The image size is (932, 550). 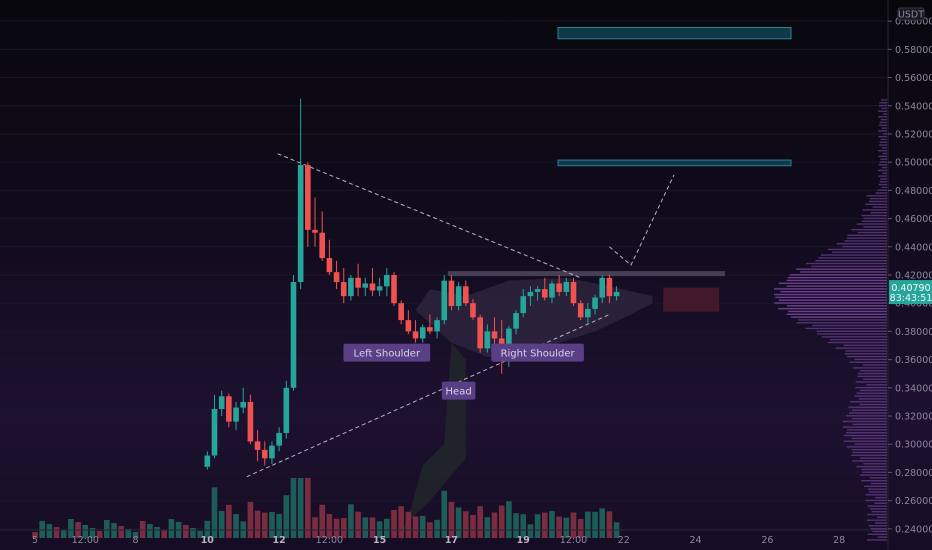 I want to click on price-tick-label: 0.50000, so click(x=913, y=163).